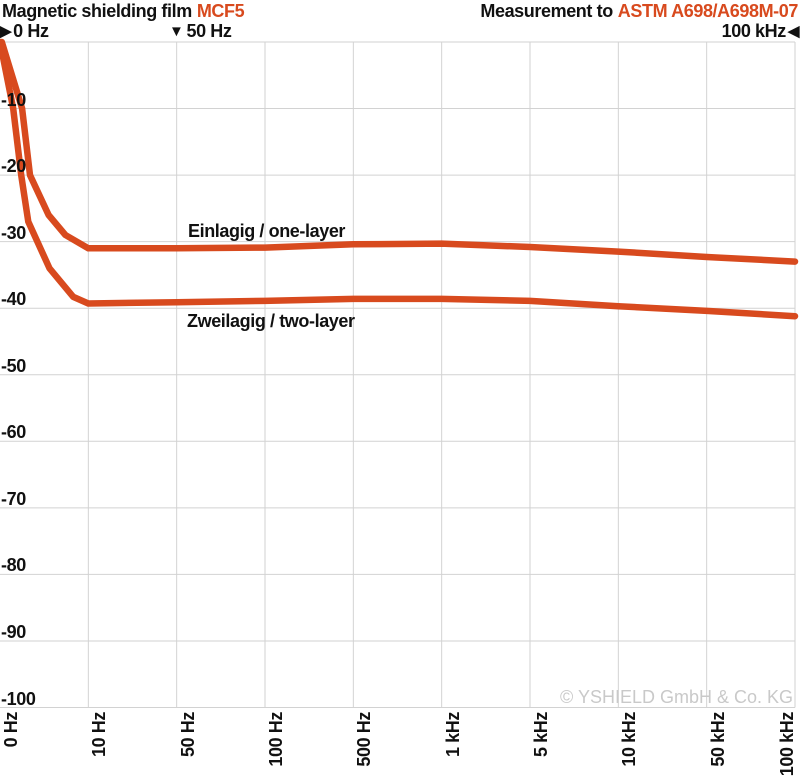 This screenshot has height=781, width=800. I want to click on y-axis-tick-label: -90, so click(13, 631).